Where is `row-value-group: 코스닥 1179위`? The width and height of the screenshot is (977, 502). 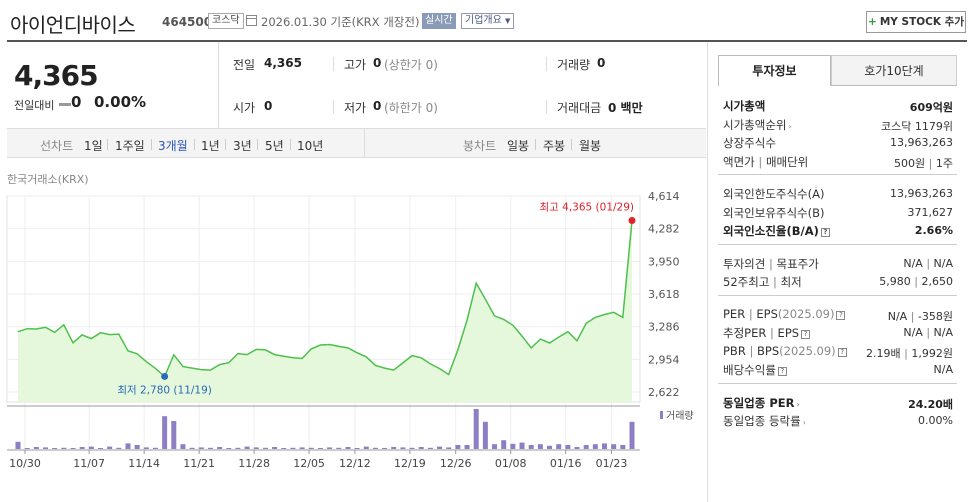
row-value-group: 코스닥 1179위 is located at coordinates (917, 126).